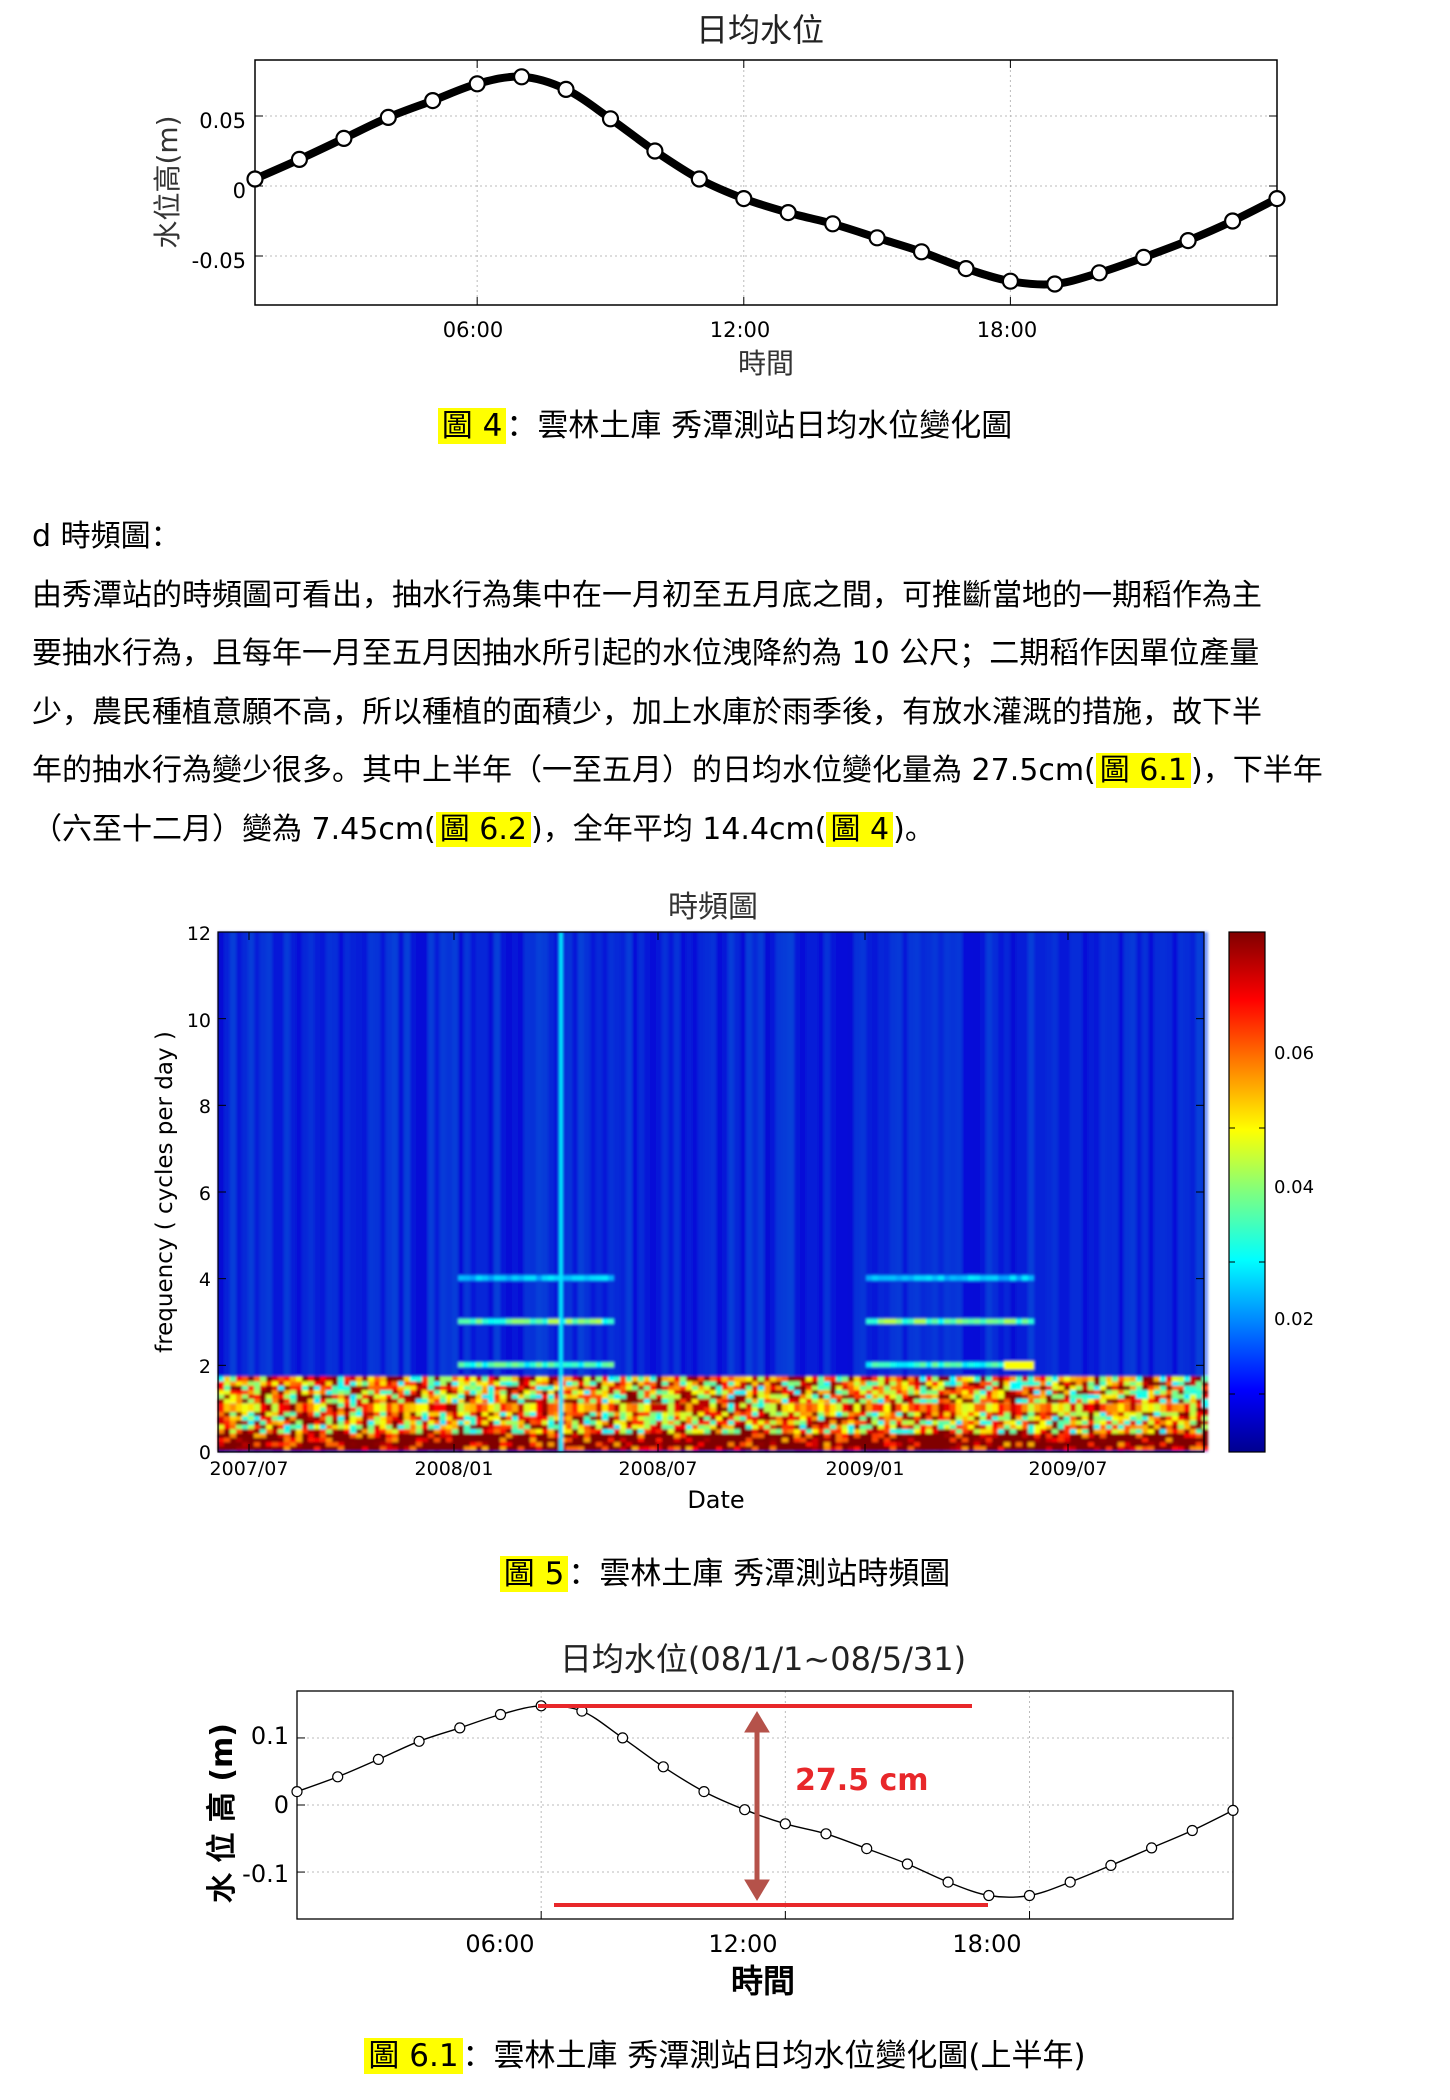  I want to click on y-tick-label: 4, so click(205, 1280).